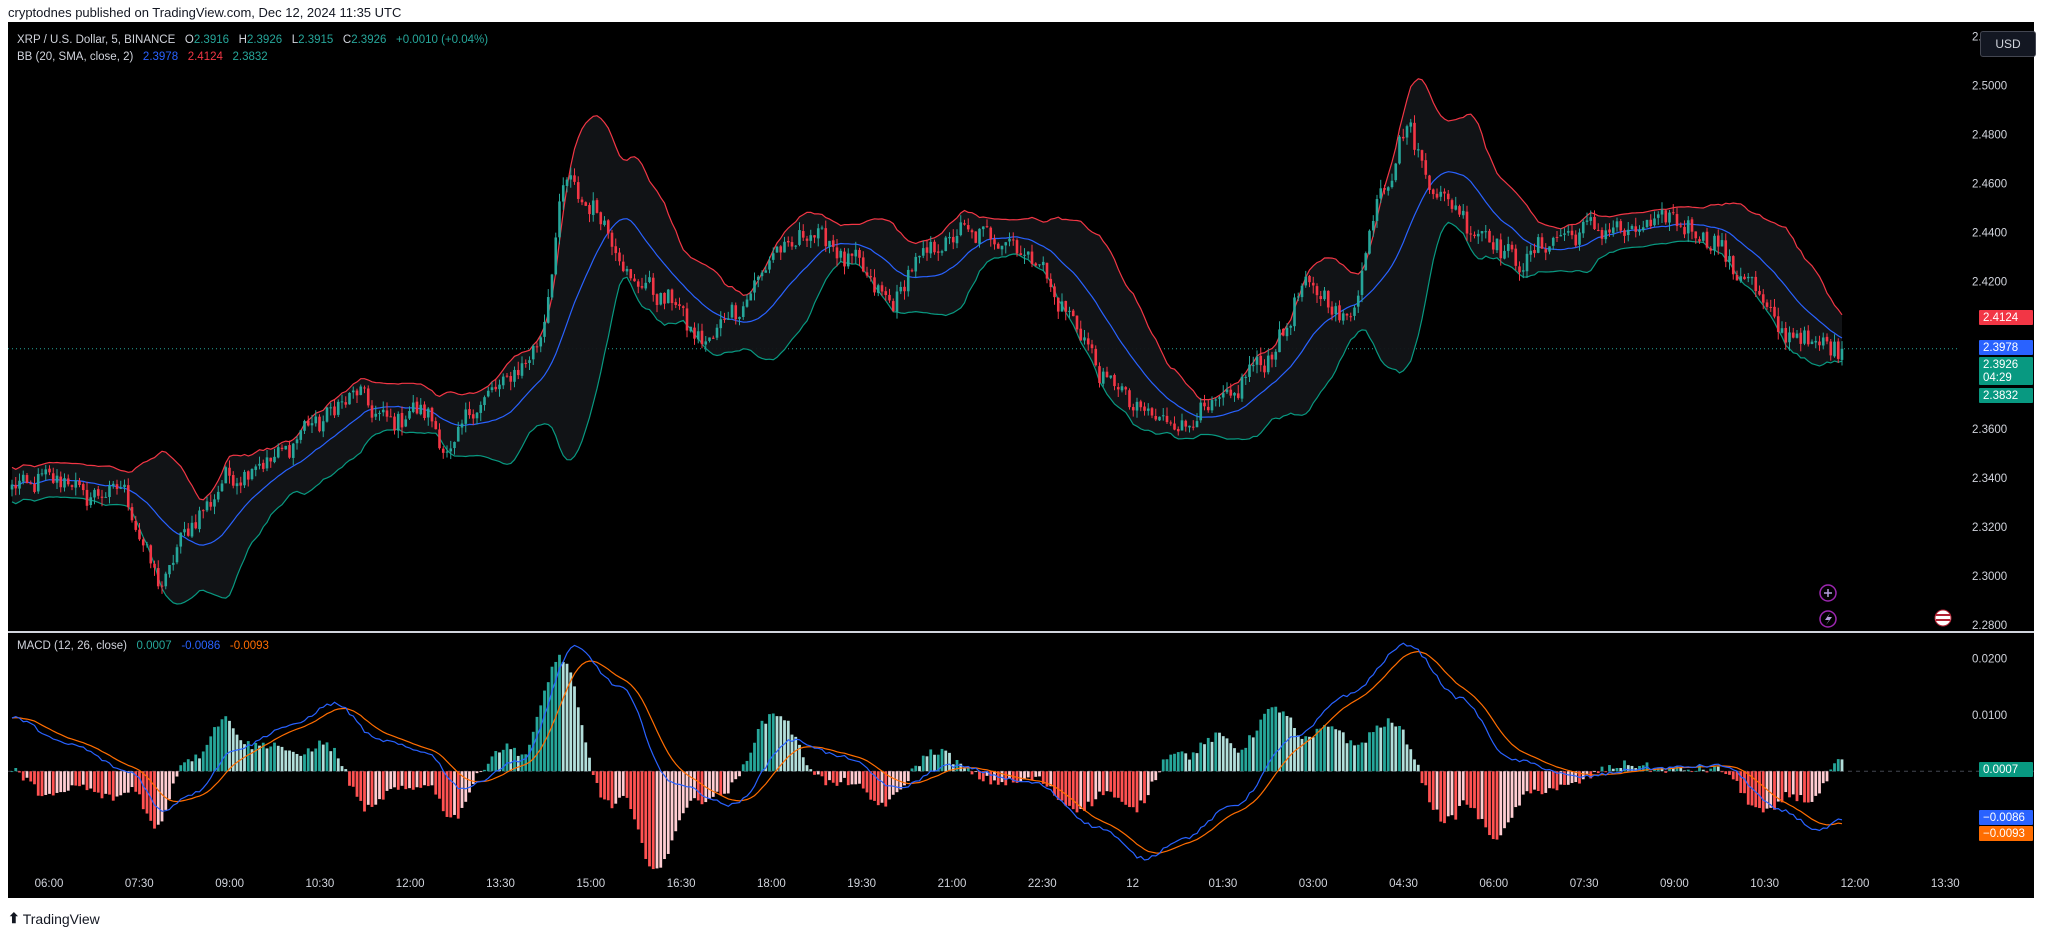 This screenshot has width=2048, height=937. Describe the element at coordinates (2001, 318) in the screenshot. I see `bb-upper-tag: 2.4124` at that location.